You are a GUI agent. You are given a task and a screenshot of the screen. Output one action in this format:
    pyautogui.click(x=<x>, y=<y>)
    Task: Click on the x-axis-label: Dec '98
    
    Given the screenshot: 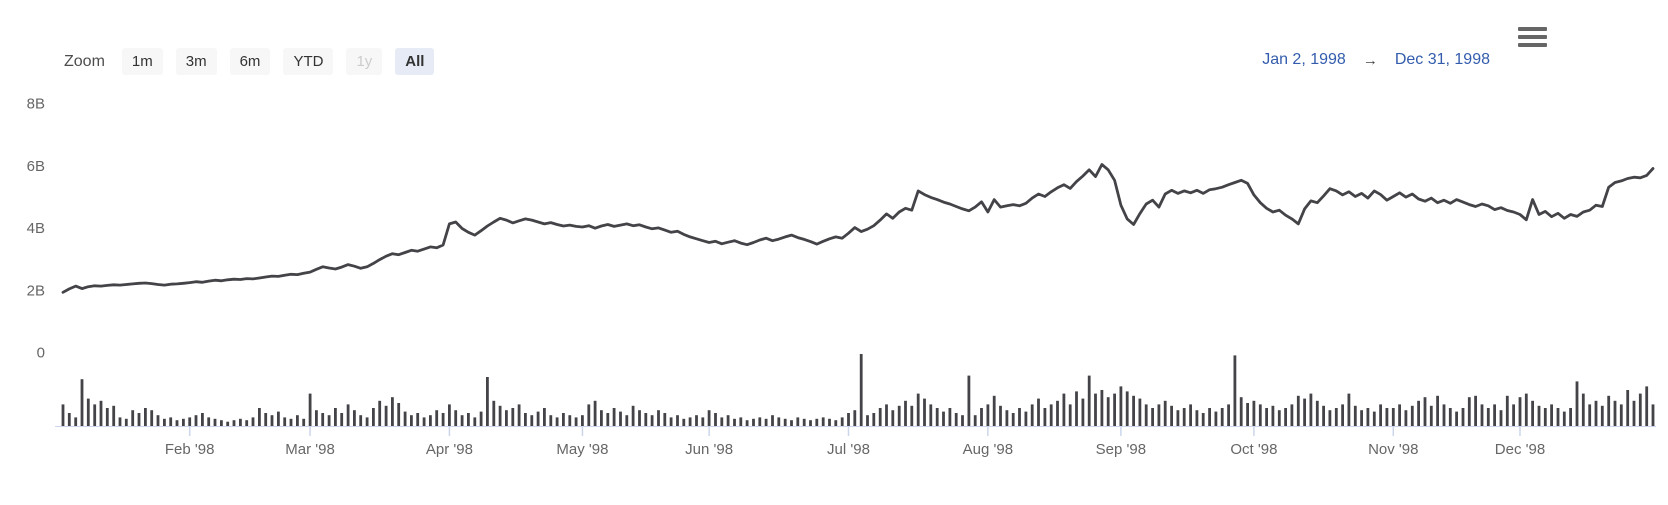 What is the action you would take?
    pyautogui.click(x=1520, y=449)
    